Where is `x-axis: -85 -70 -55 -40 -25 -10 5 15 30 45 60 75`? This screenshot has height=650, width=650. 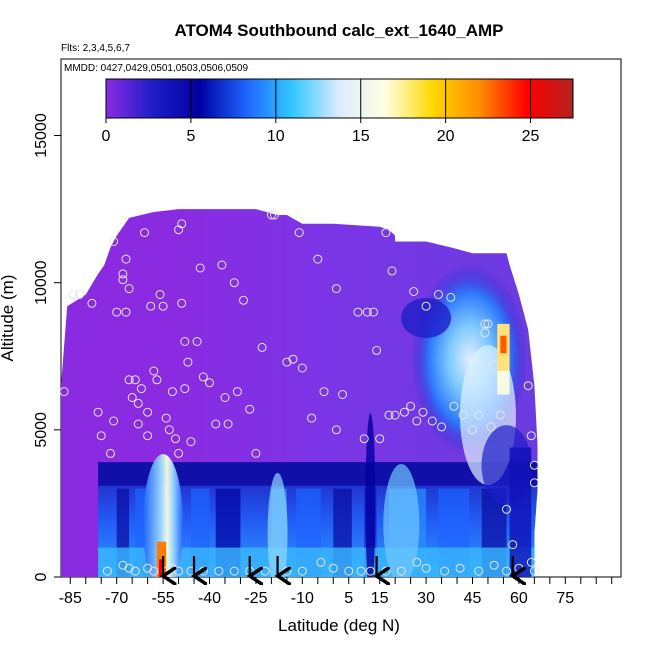
x-axis: -85 -70 -55 -40 -25 -10 5 15 30 45 60 75 is located at coordinates (336, 592).